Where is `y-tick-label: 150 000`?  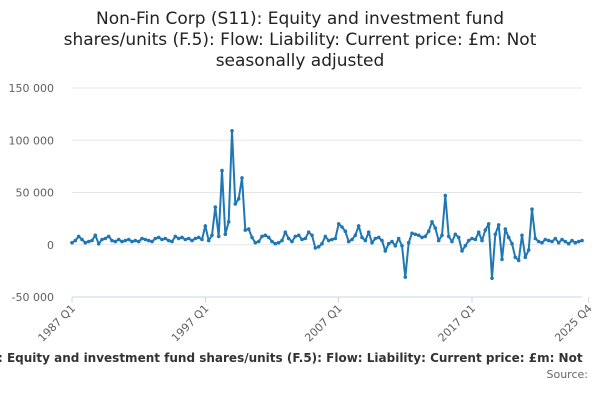 y-tick-label: 150 000 is located at coordinates (32, 88).